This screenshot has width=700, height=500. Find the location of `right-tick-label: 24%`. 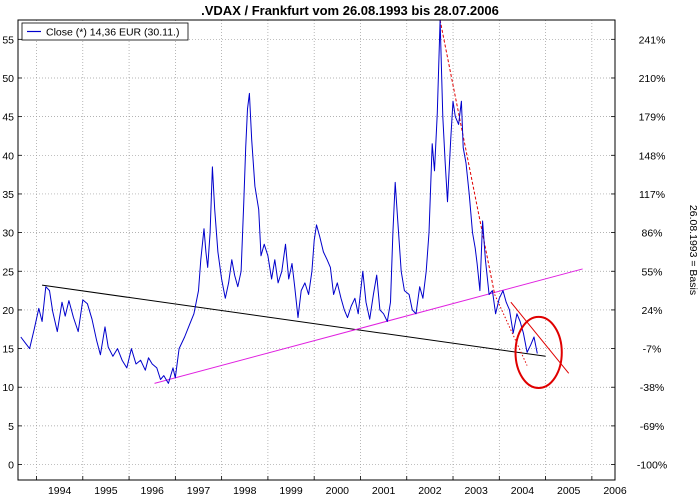

right-tick-label: 24% is located at coordinates (651, 311).